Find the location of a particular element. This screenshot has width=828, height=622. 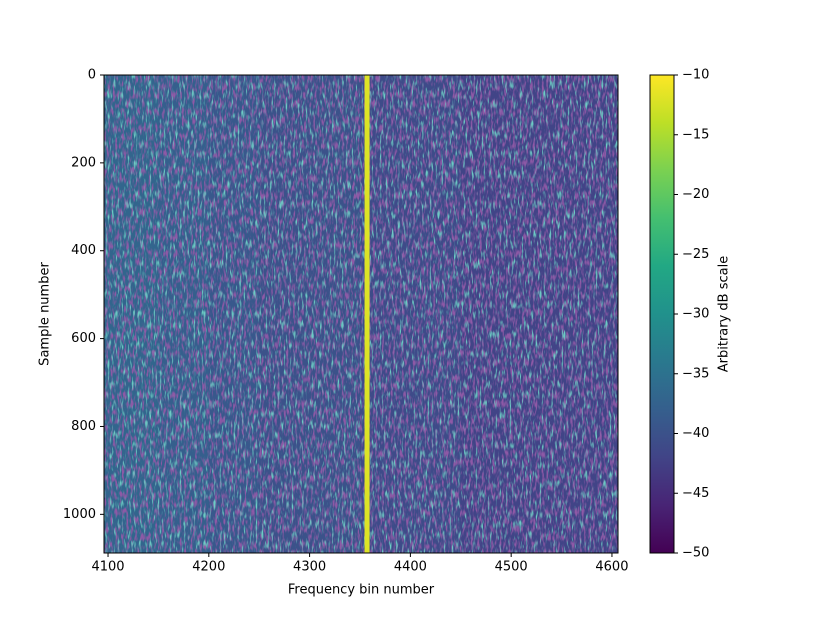

colorbar-tick-label: −20 is located at coordinates (695, 194).